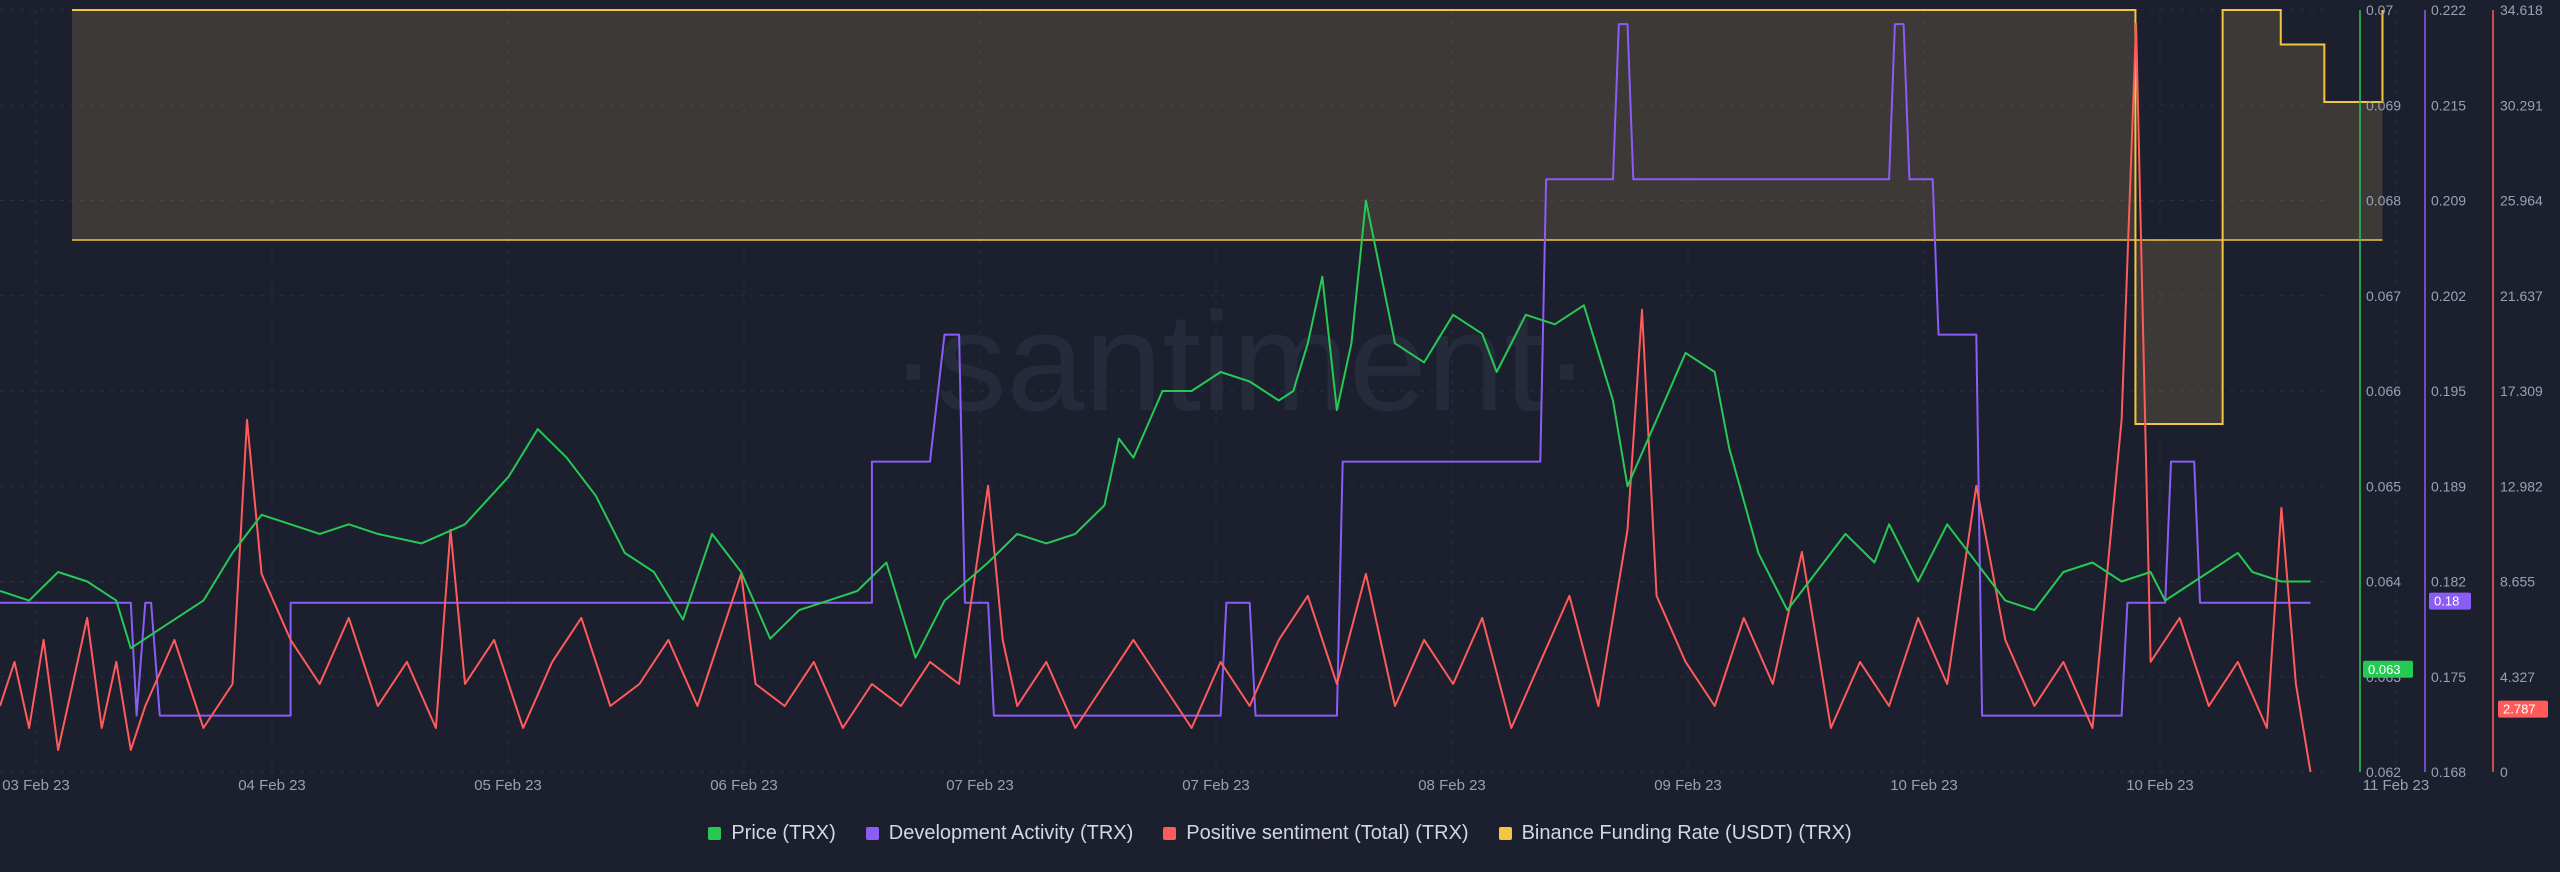  What do you see at coordinates (2448, 10) in the screenshot?
I see `dev-axis-tick: 0.222` at bounding box center [2448, 10].